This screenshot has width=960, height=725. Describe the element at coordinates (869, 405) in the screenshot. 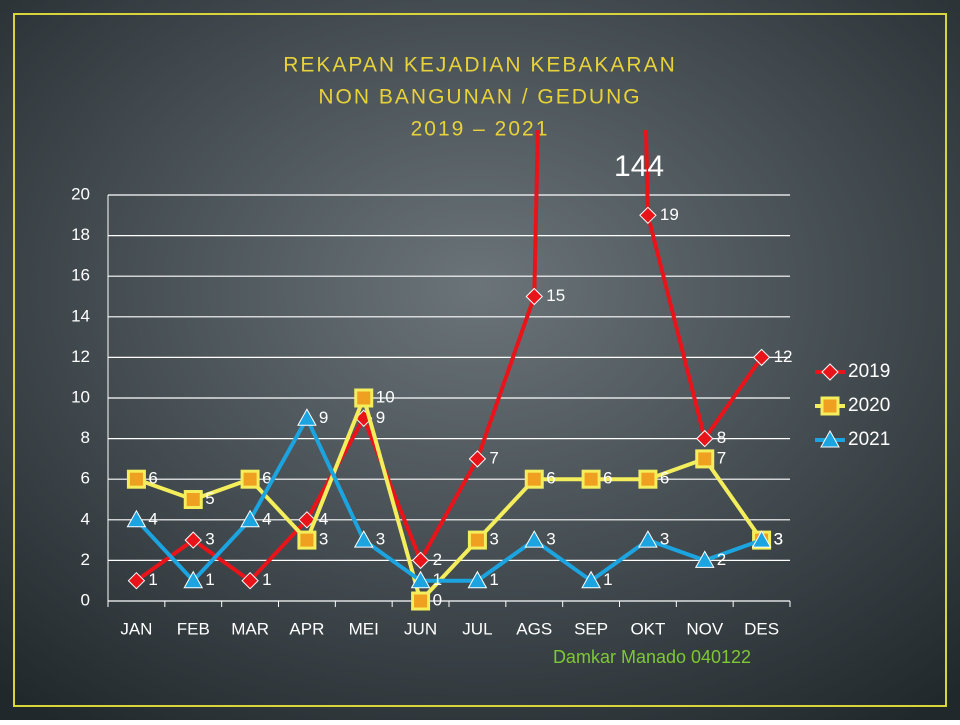

I see `legend-label: 2020` at that location.